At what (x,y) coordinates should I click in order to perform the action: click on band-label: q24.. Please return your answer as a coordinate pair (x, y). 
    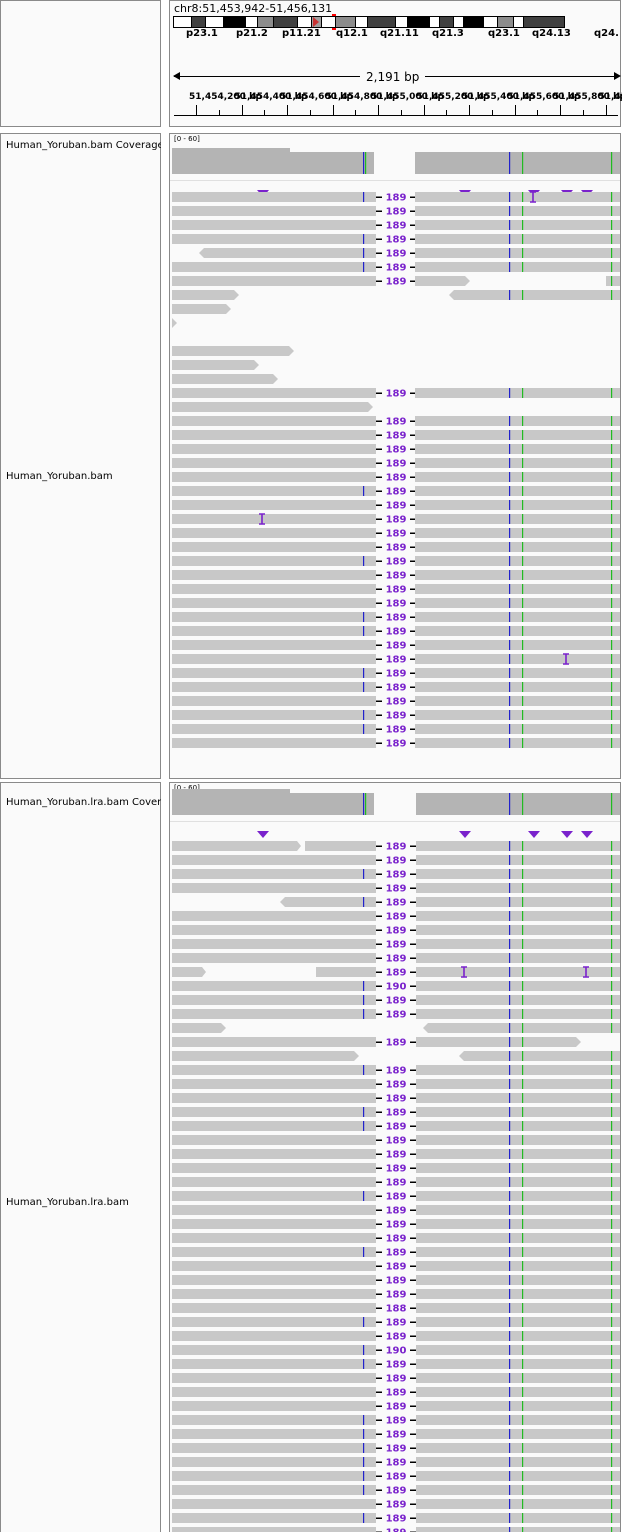
    Looking at the image, I should click on (606, 33).